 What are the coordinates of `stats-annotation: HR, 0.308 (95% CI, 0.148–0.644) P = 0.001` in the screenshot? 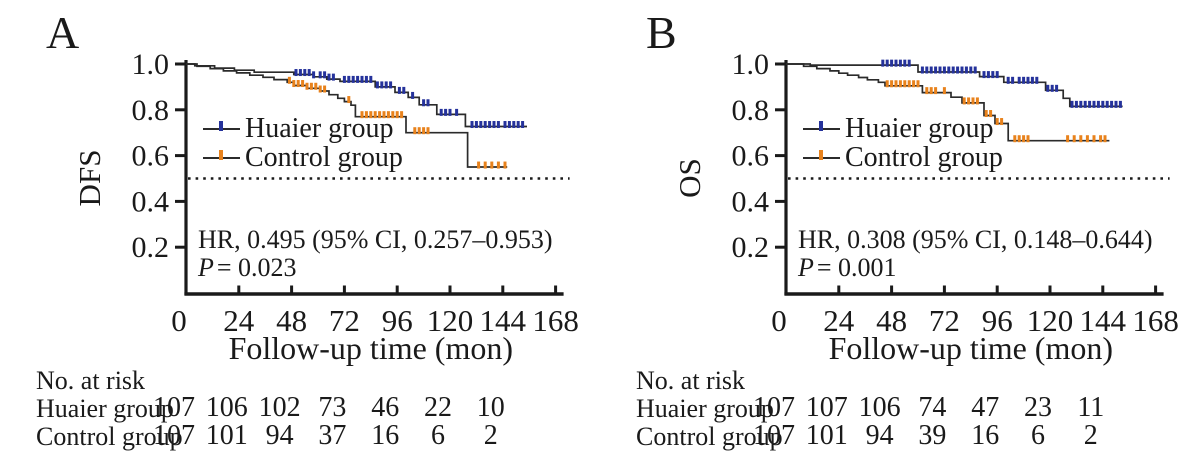 It's located at (975, 254).